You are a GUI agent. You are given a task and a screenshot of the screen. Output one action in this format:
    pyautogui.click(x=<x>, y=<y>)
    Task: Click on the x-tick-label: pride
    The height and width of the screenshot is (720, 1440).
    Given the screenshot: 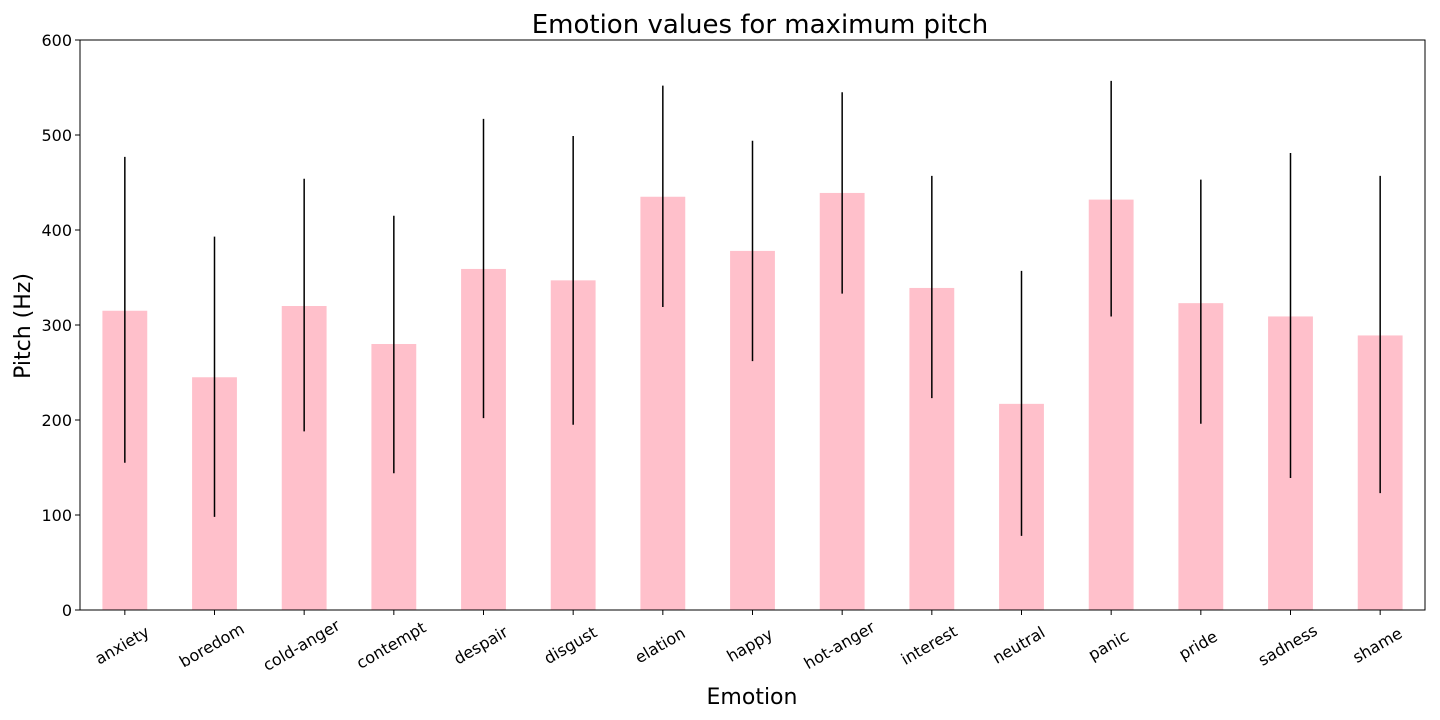 What is the action you would take?
    pyautogui.click(x=1197, y=645)
    